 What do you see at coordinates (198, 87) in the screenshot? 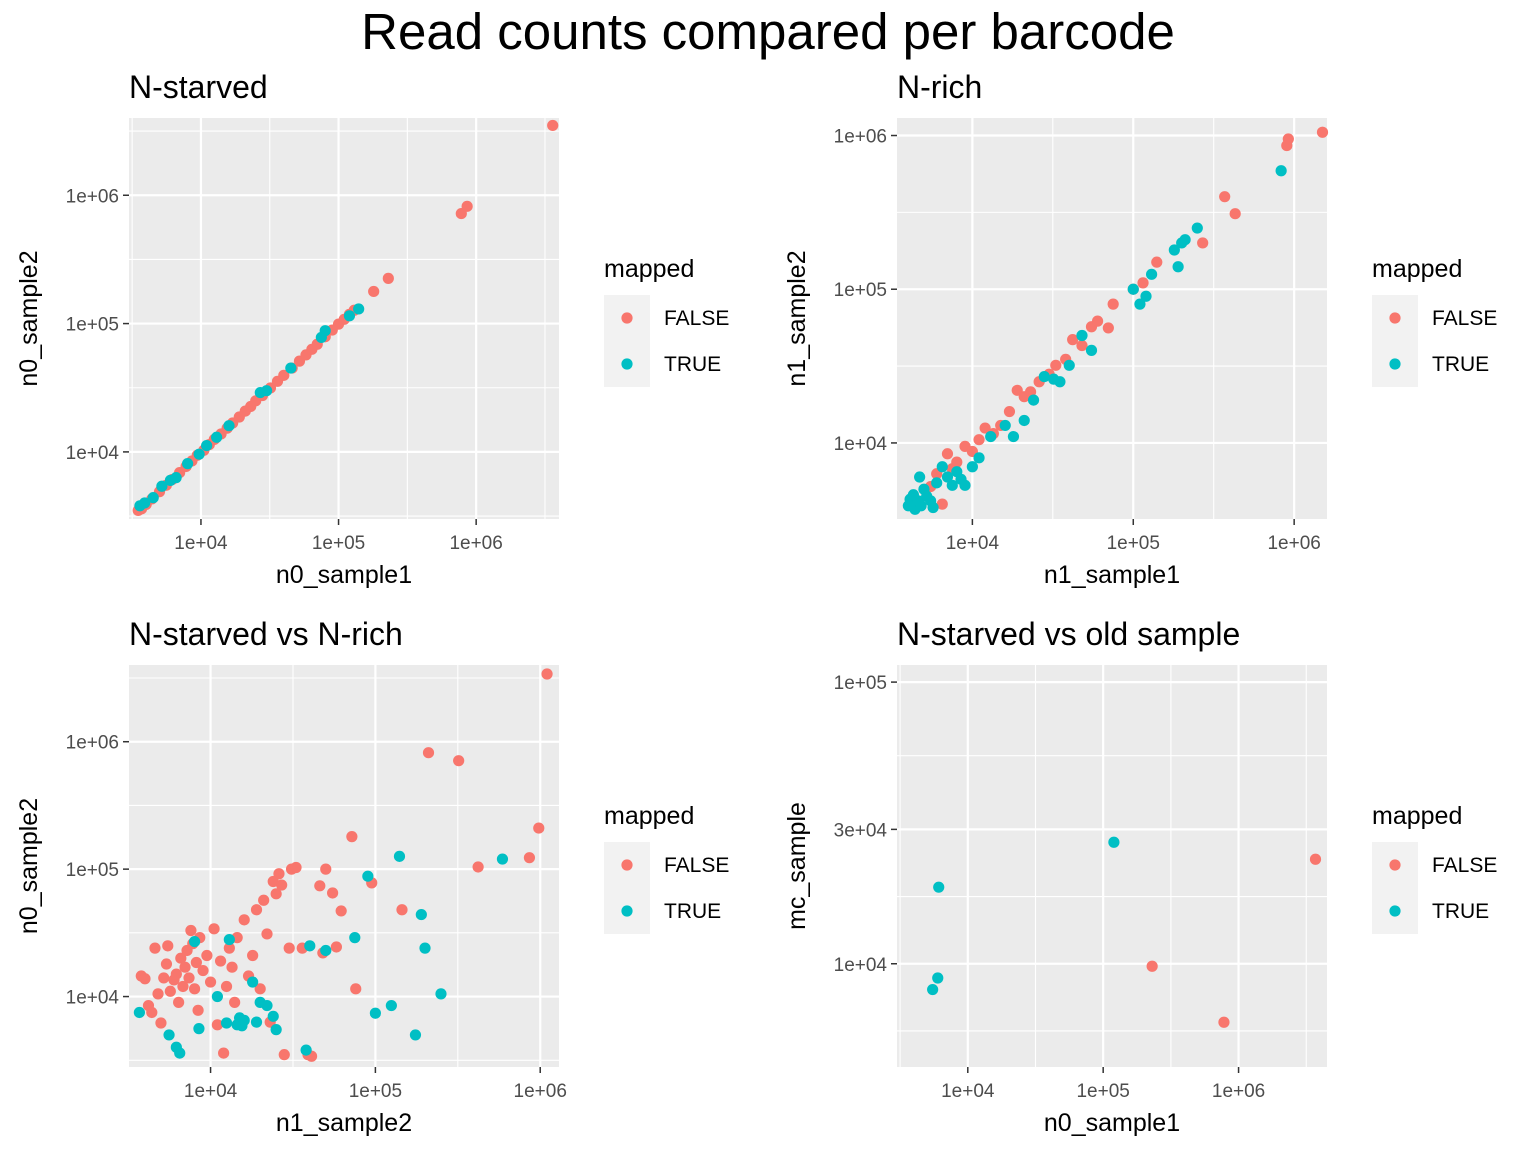
I see `panel-title: N-starved` at bounding box center [198, 87].